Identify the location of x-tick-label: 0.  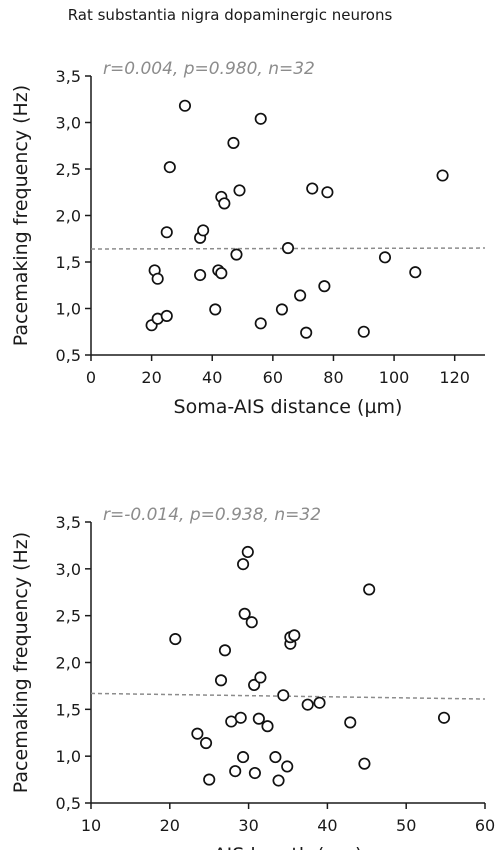
(91, 377).